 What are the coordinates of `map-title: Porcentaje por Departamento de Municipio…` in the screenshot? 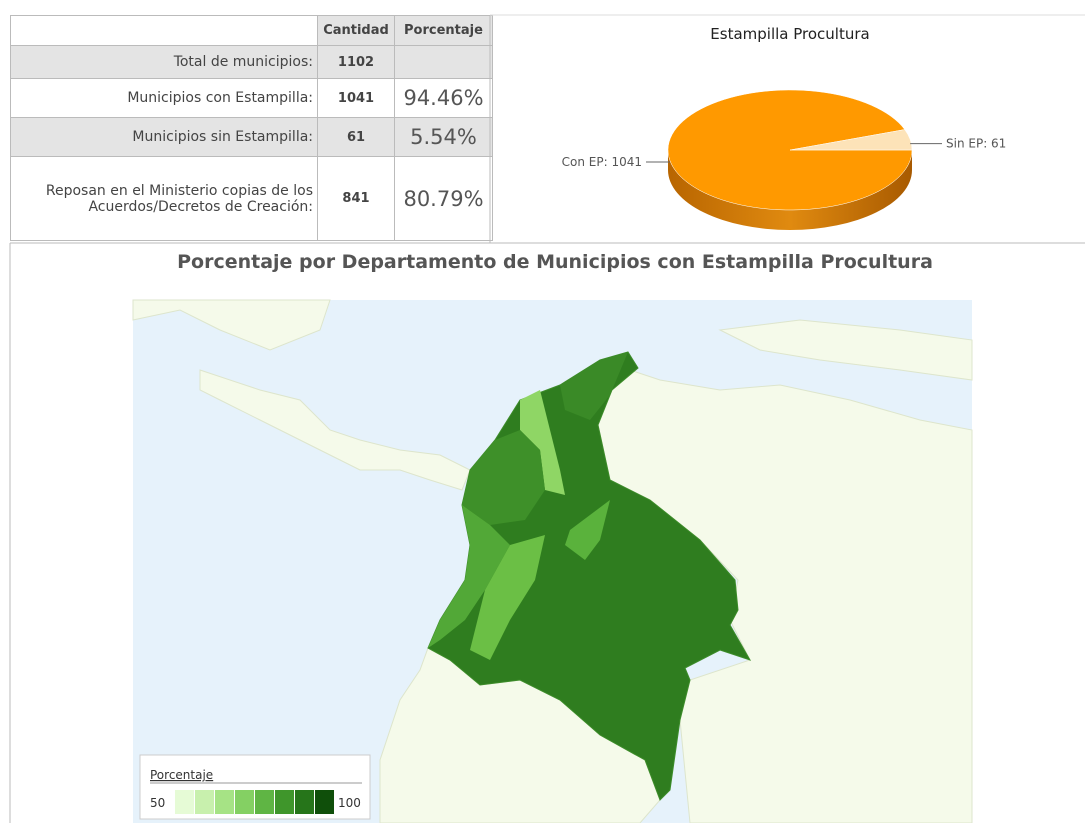 It's located at (555, 262).